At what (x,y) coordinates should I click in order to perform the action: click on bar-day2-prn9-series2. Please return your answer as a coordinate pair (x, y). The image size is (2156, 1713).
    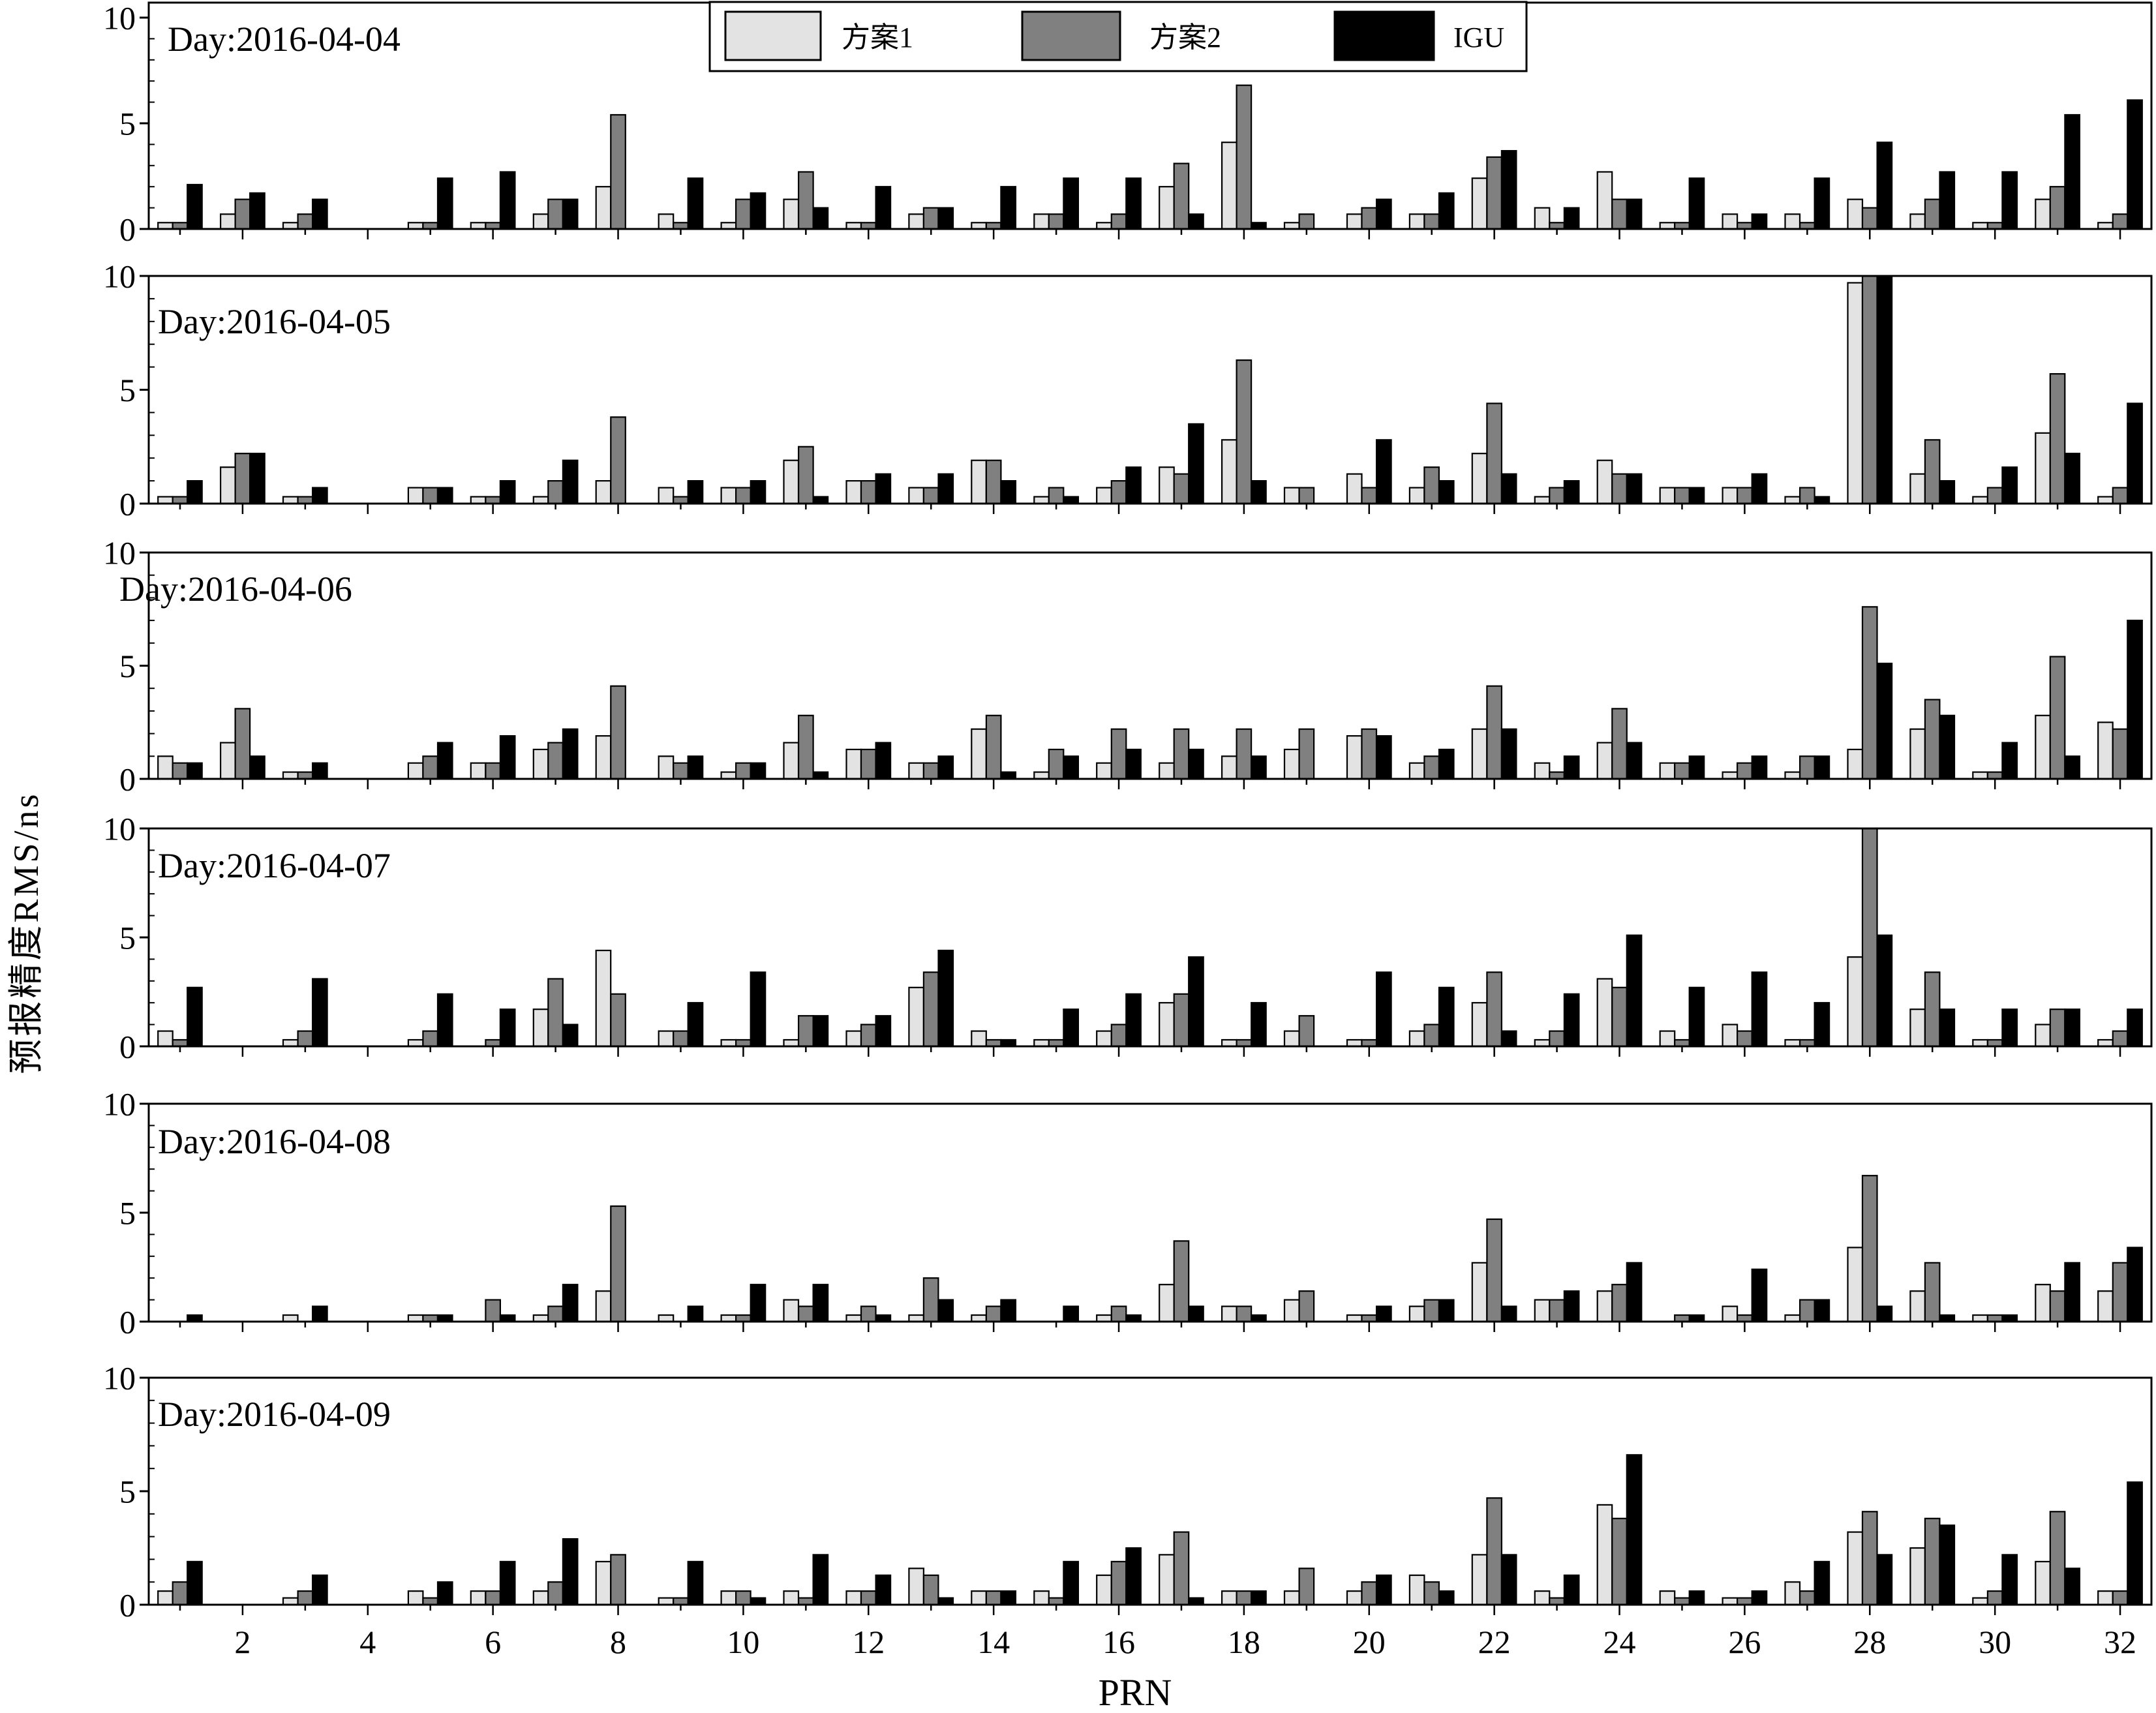
    Looking at the image, I should click on (681, 500).